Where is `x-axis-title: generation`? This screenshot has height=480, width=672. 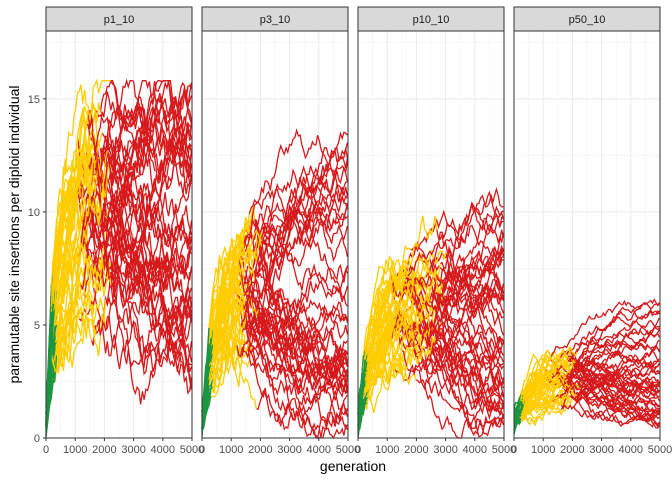
x-axis-title: generation is located at coordinates (353, 466).